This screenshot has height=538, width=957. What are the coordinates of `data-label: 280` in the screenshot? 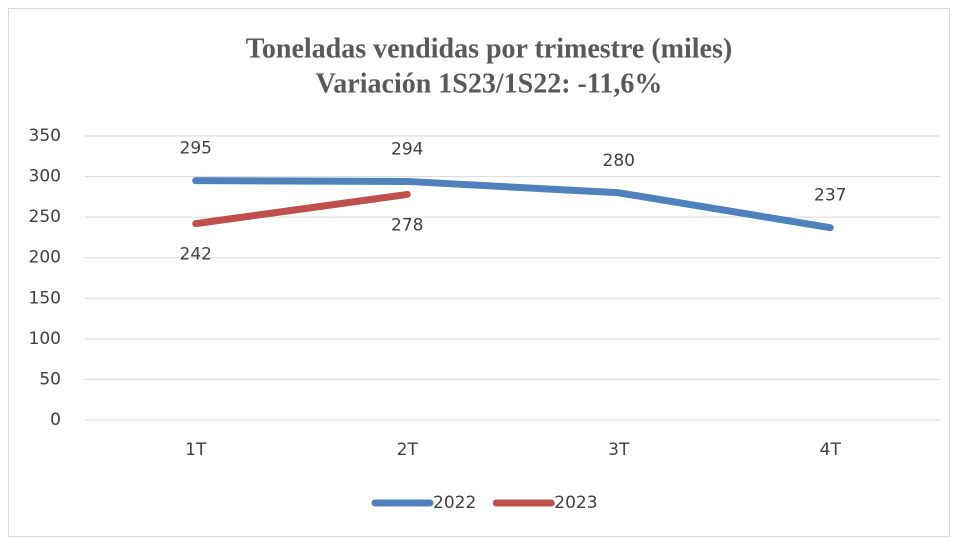 It's located at (619, 161).